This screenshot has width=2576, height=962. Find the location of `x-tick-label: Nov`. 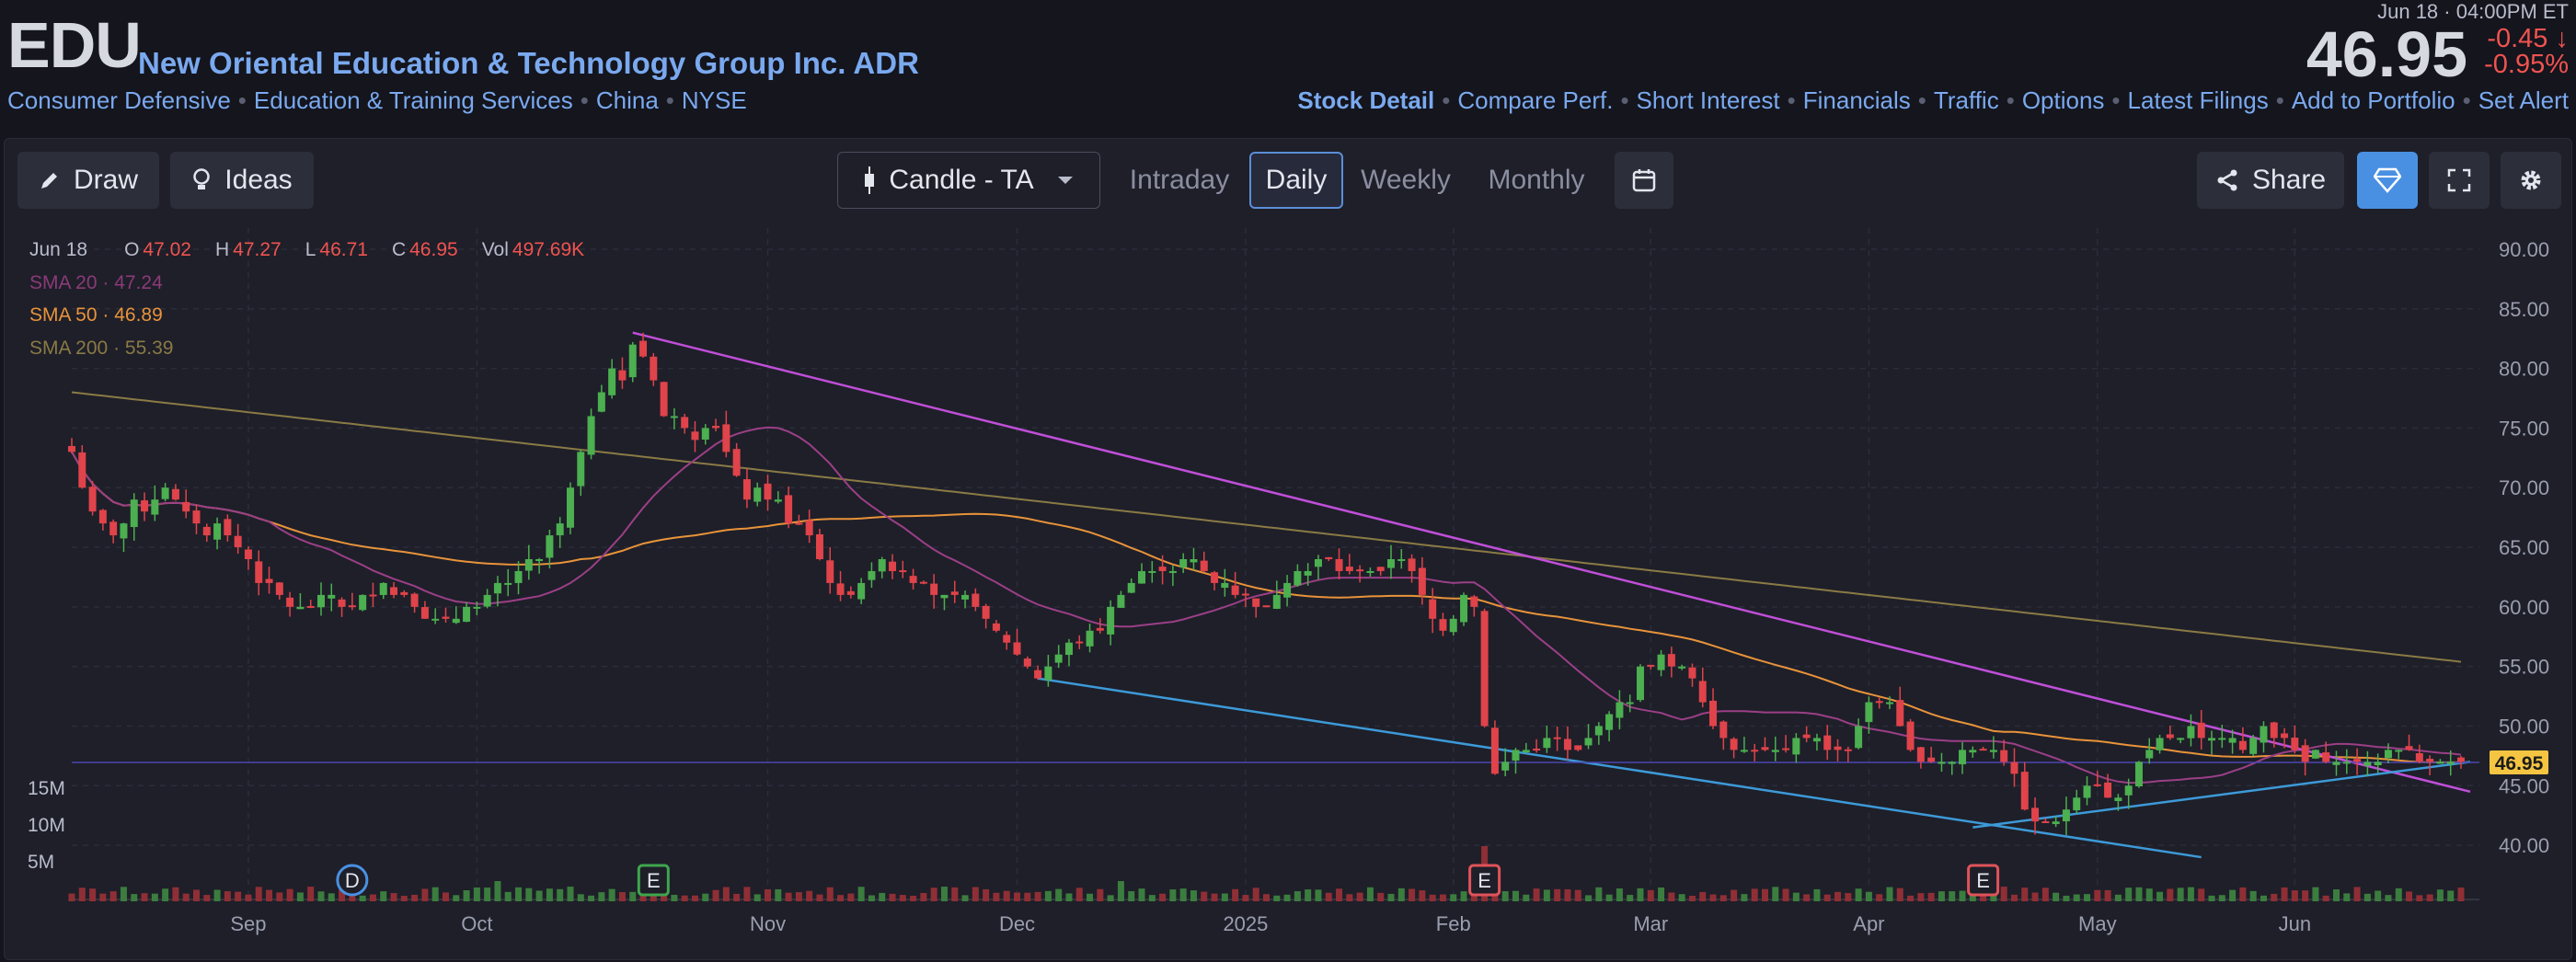

x-tick-label: Nov is located at coordinates (768, 923).